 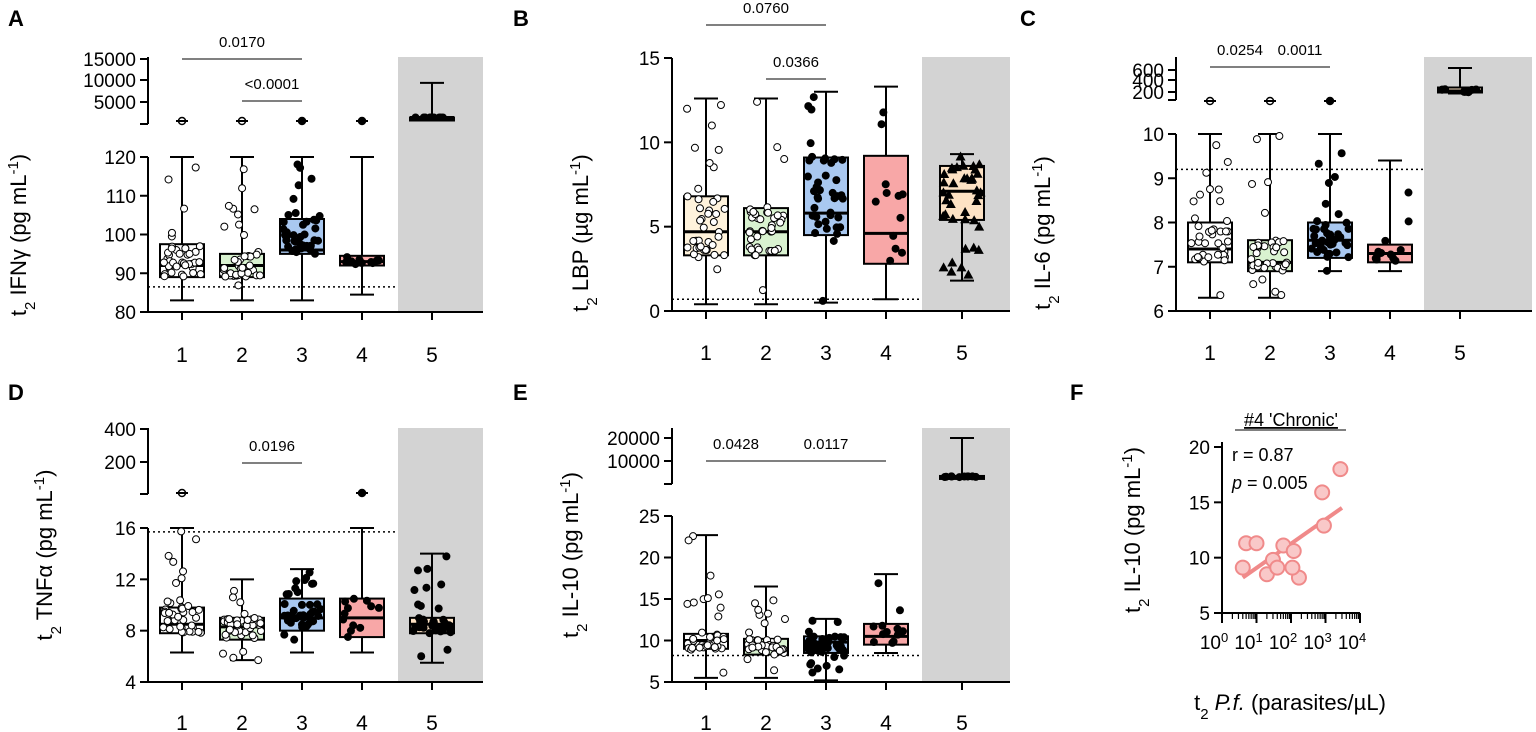 I want to click on scatter-point, so click(x=1256, y=543).